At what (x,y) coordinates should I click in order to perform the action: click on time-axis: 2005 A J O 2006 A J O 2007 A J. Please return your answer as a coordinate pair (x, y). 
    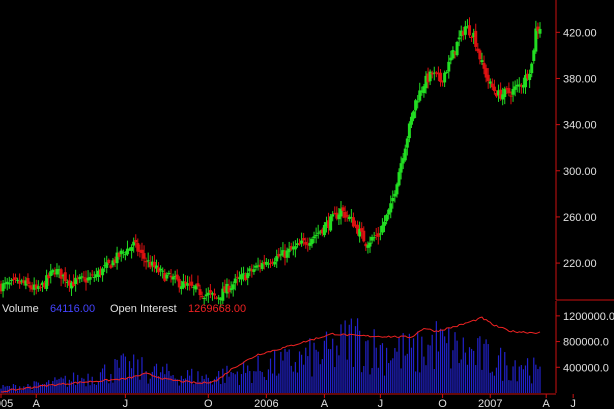
    Looking at the image, I should click on (288, 401).